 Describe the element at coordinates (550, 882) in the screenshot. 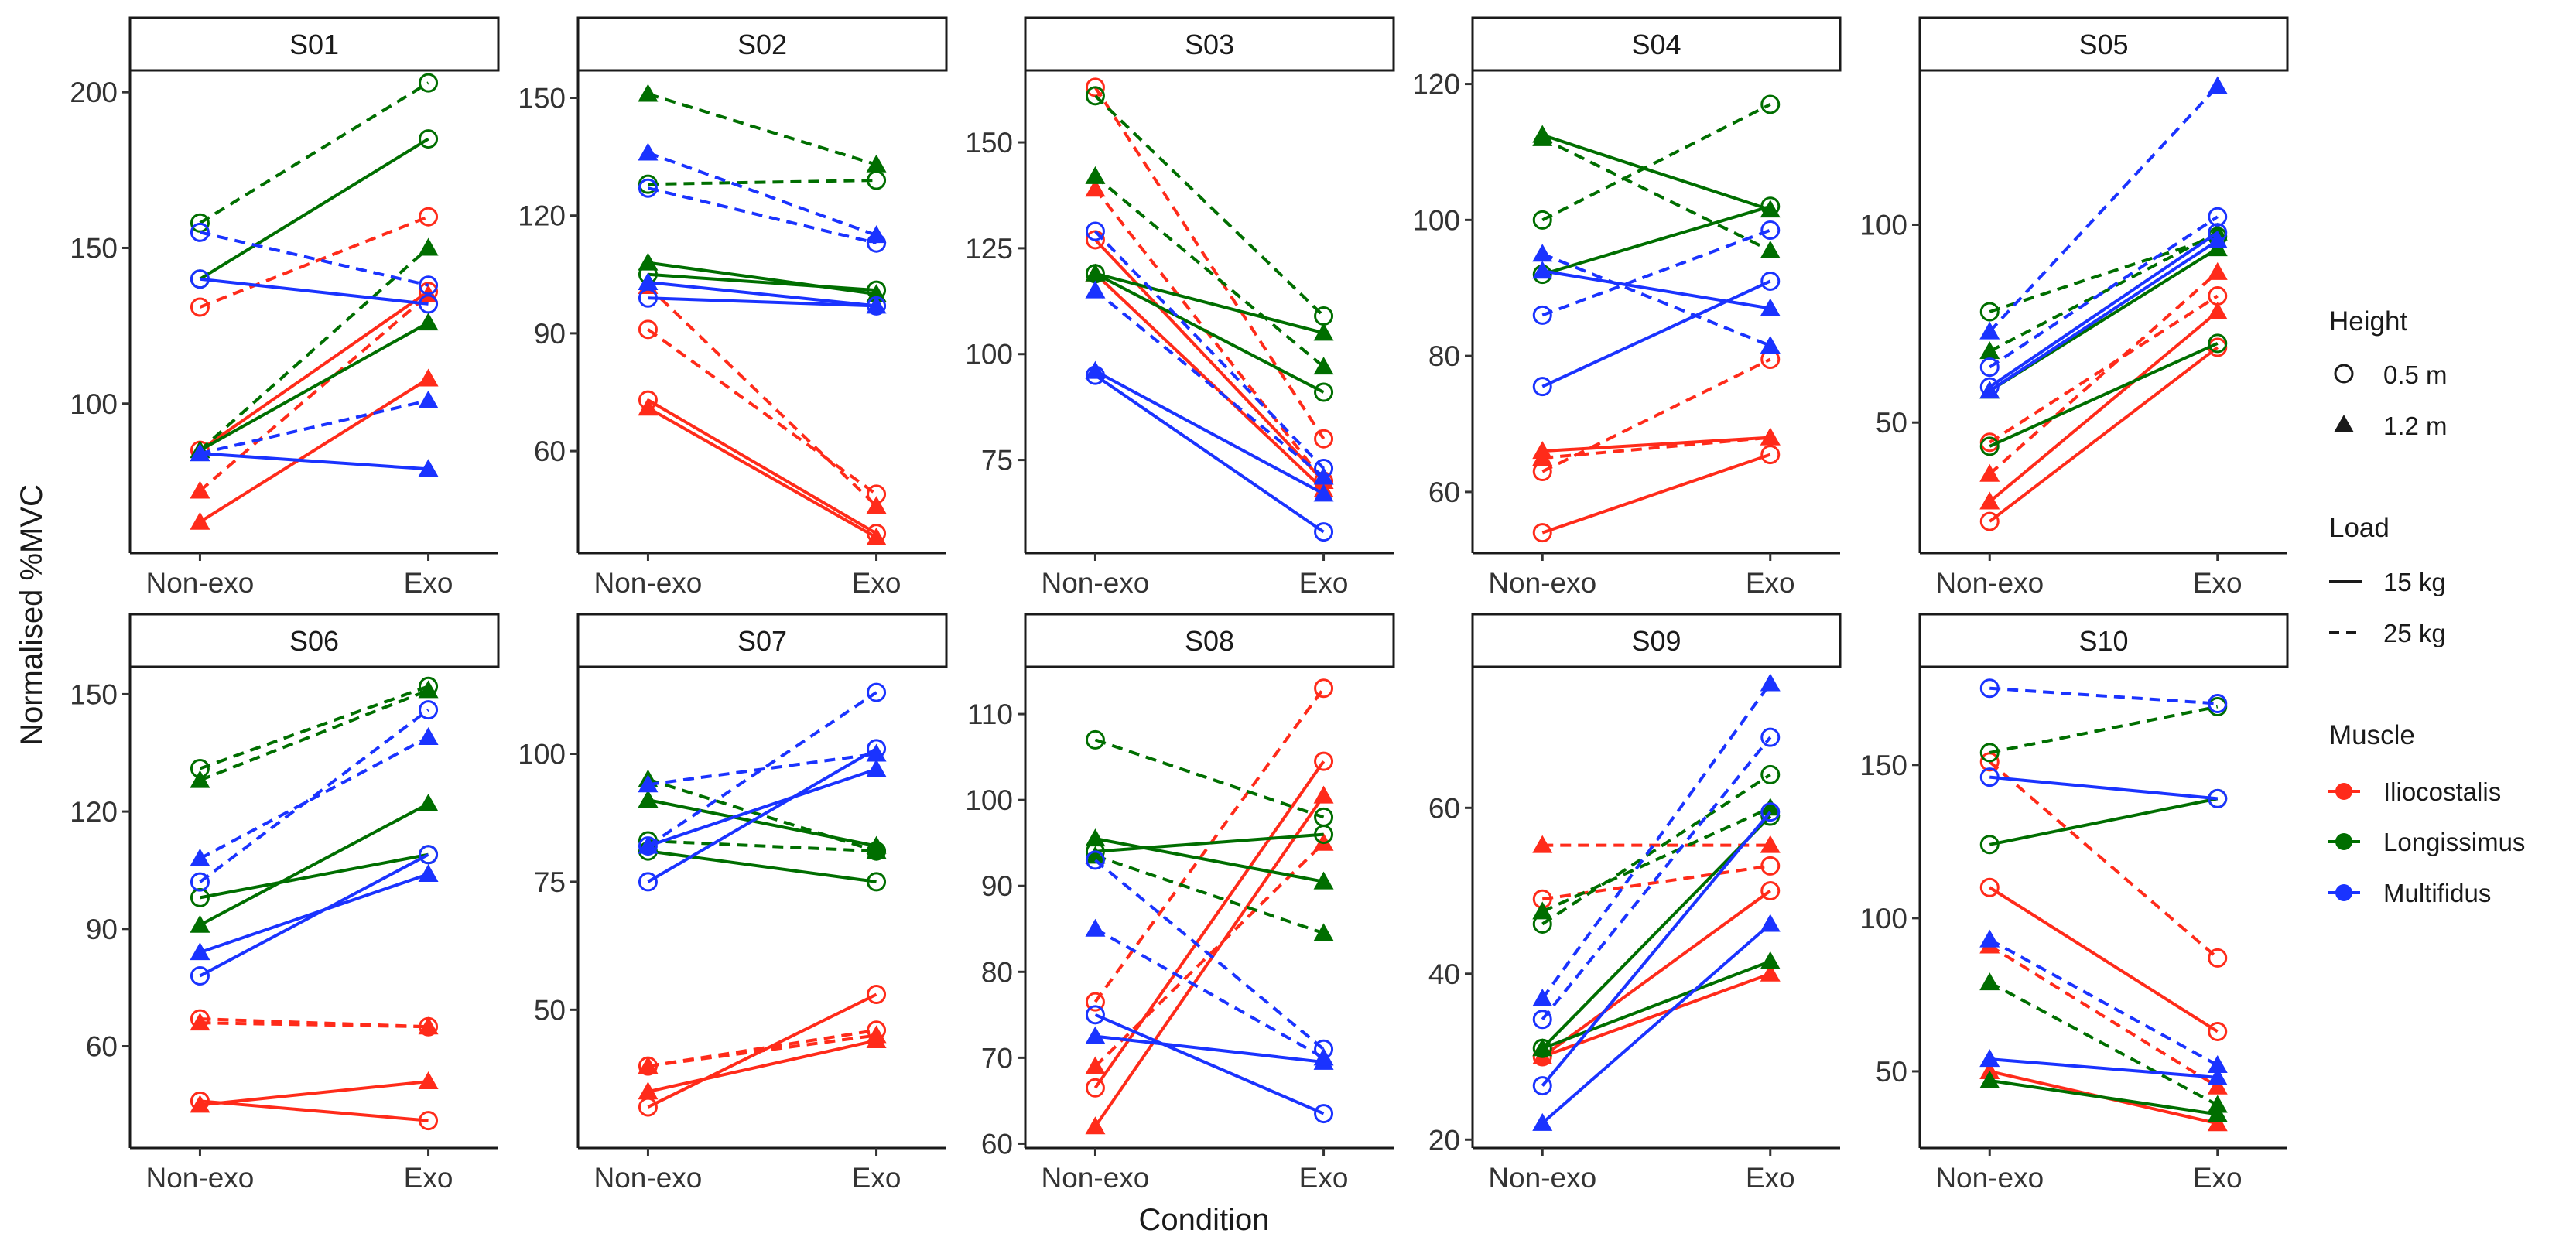

I see `y-tick-label: 75` at that location.